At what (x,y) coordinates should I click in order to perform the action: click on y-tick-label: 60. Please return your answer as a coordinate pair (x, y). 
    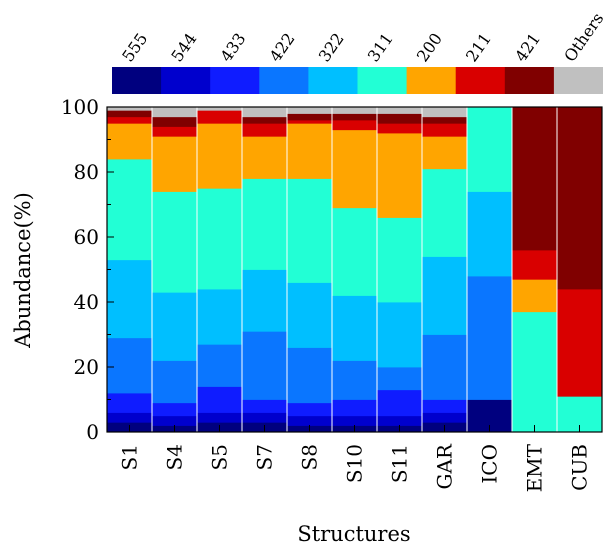
    Looking at the image, I should click on (86, 237).